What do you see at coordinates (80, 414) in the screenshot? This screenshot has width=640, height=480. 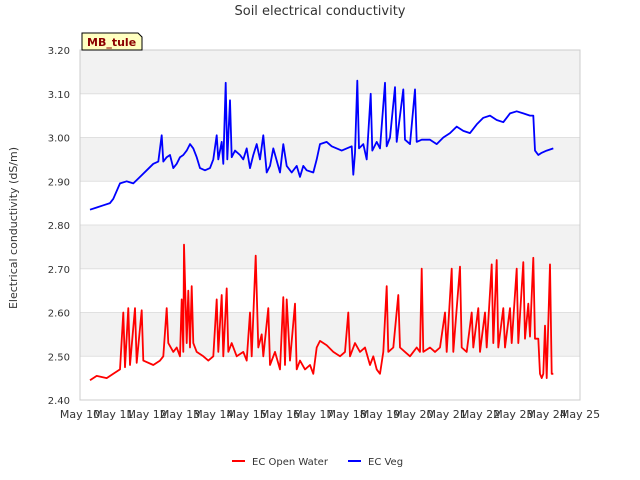 I see `x-tick-label: May 10` at bounding box center [80, 414].